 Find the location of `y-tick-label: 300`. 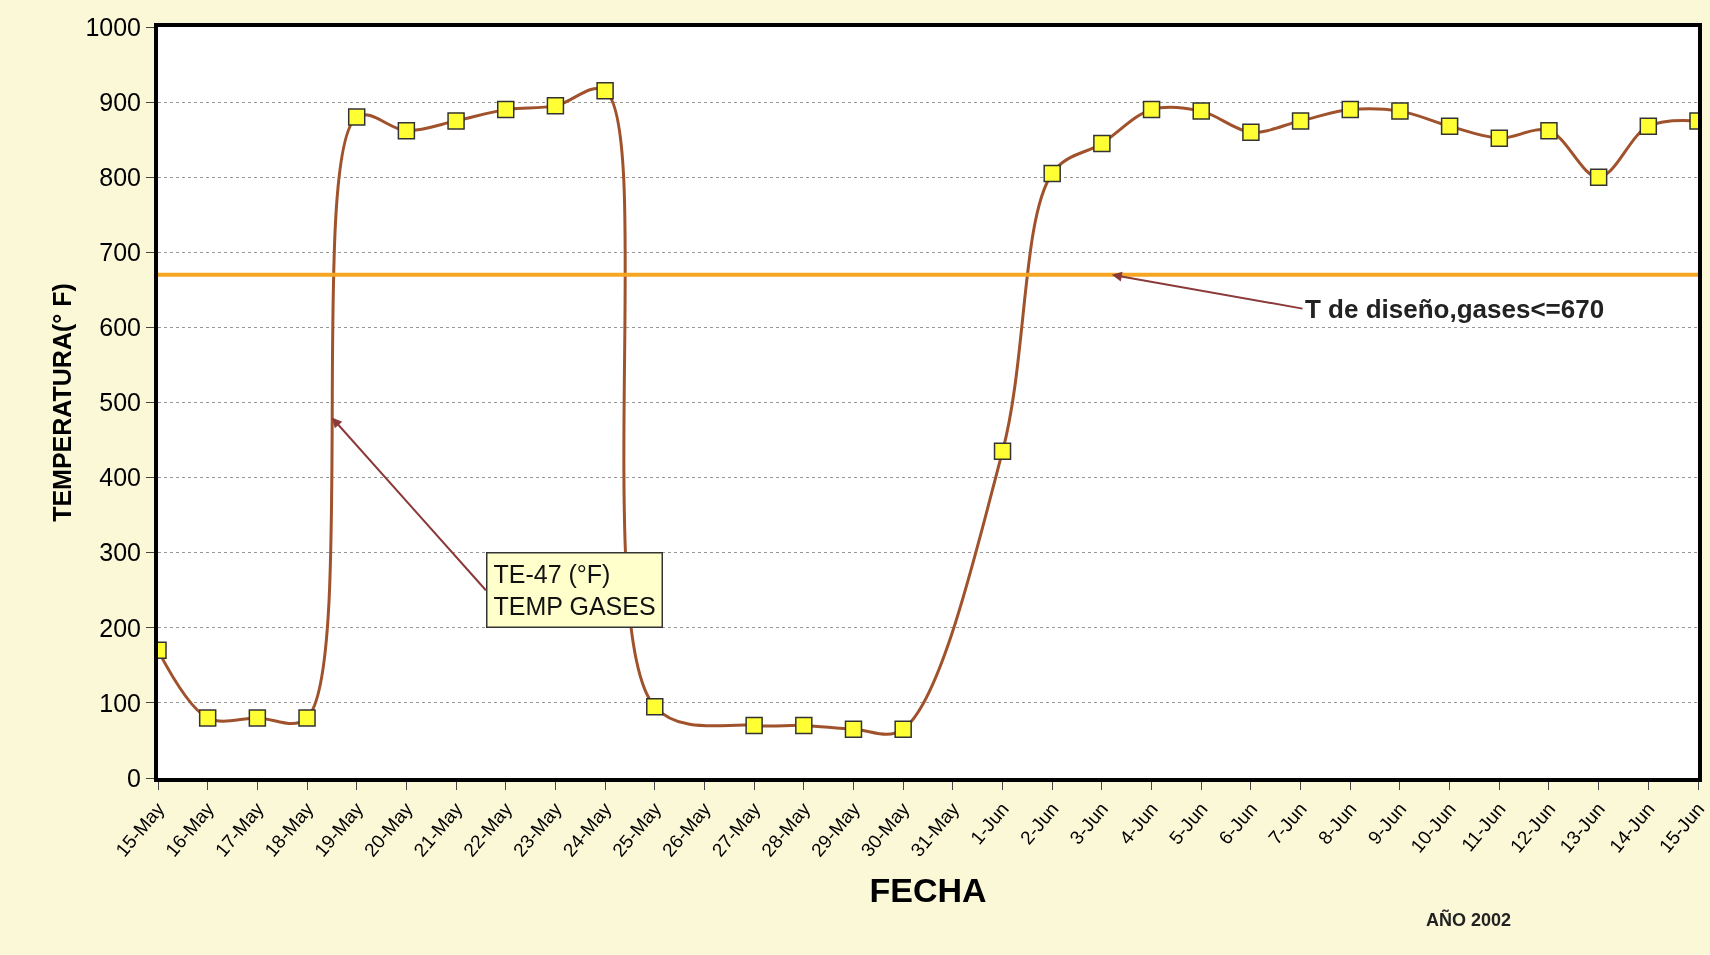

y-tick-label: 300 is located at coordinates (120, 552).